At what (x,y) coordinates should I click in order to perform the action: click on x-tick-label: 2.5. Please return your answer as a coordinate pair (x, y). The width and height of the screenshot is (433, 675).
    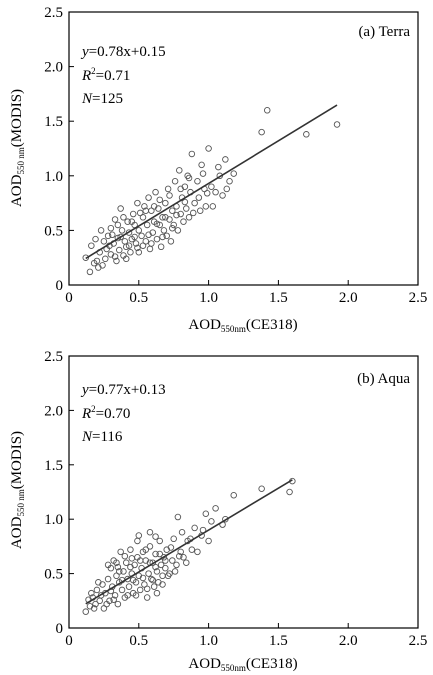
    Looking at the image, I should click on (418, 641).